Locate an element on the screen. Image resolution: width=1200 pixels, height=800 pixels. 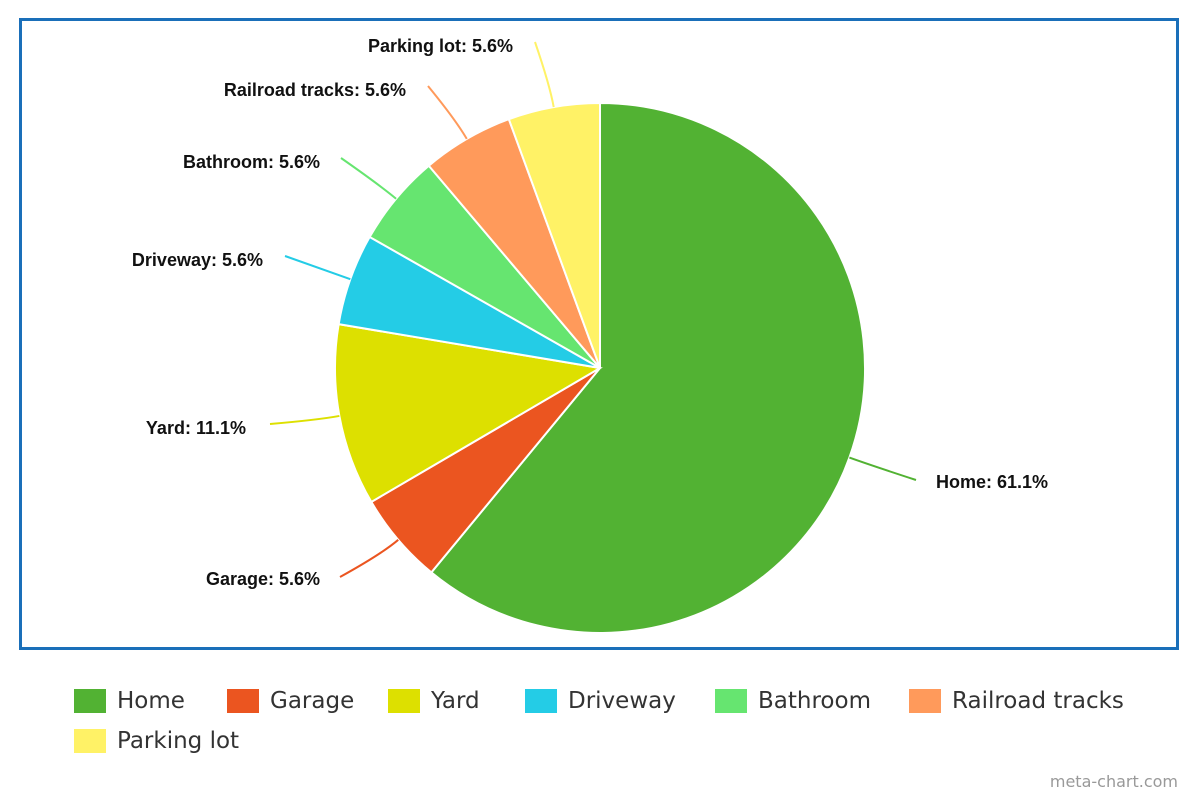
data-label-garage: Garage: 5.6% is located at coordinates (263, 579).